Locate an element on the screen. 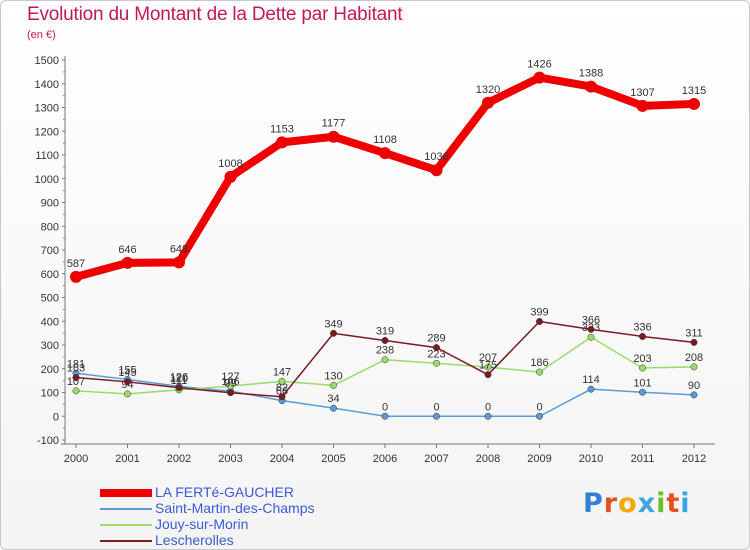  data-label: 1177 is located at coordinates (334, 124).